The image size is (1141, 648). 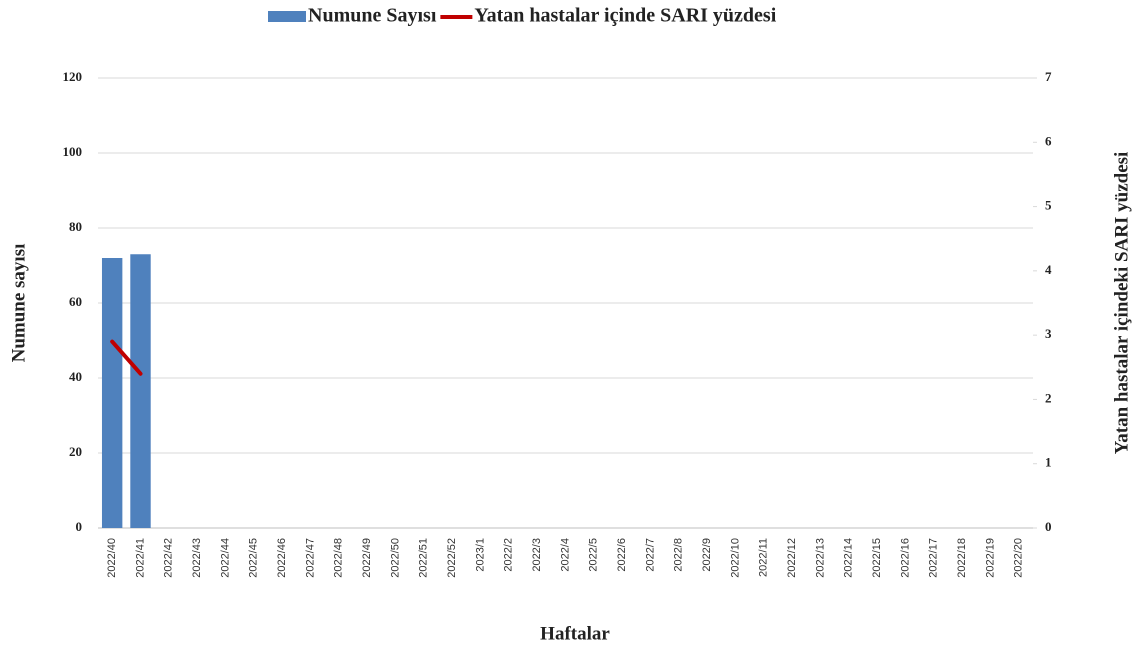 I want to click on y2-tick-label: 0, so click(x=1048, y=526).